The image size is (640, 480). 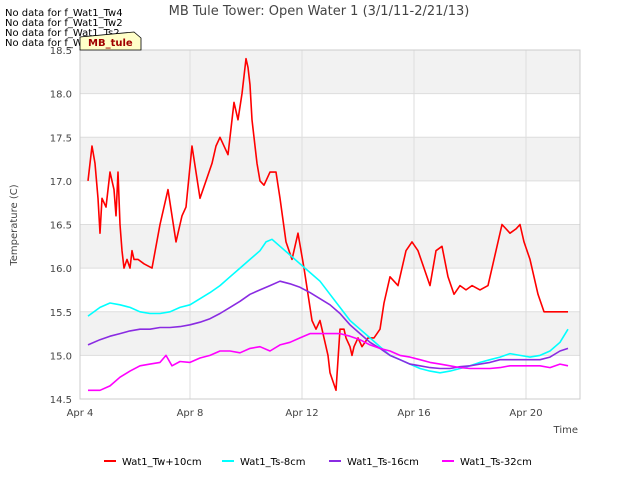 What do you see at coordinates (64, 13) in the screenshot?
I see `no-data-note: No data for f_Wat1_Tw4` at bounding box center [64, 13].